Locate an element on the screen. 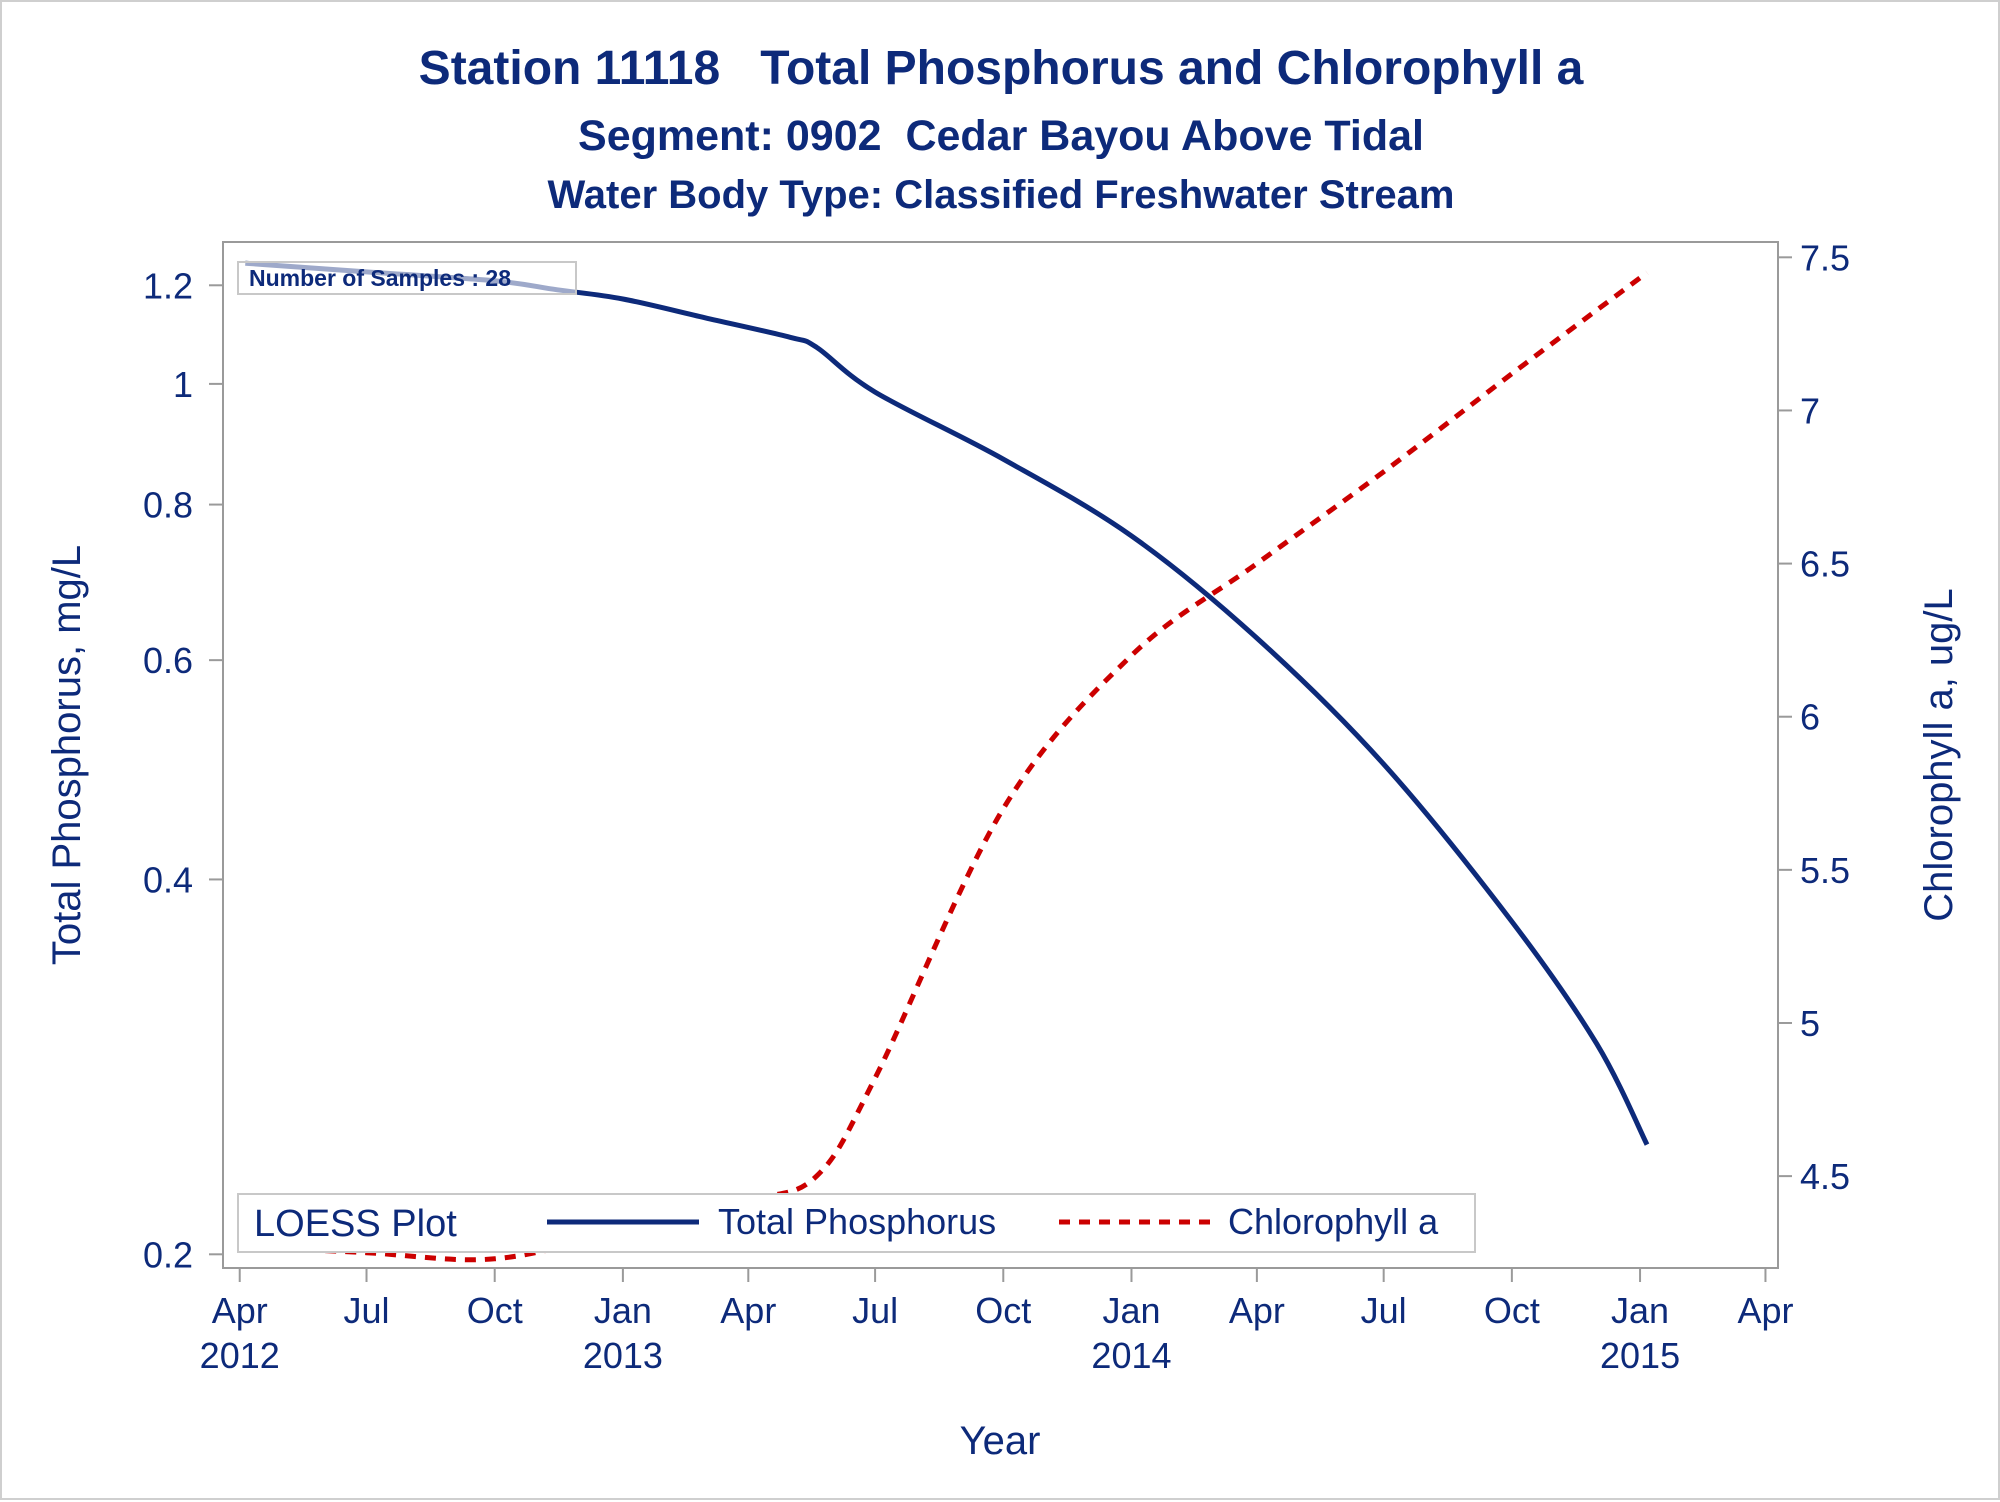  sample-count-text: Number of Samples : 28 is located at coordinates (380, 278).